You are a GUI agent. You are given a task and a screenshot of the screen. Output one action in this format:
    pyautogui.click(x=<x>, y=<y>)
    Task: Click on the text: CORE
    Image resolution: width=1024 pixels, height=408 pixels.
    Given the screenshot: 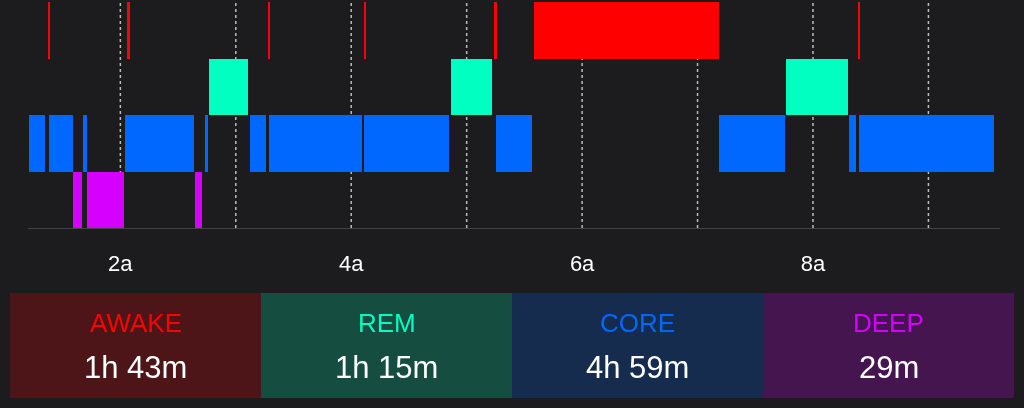 What is the action you would take?
    pyautogui.click(x=638, y=323)
    